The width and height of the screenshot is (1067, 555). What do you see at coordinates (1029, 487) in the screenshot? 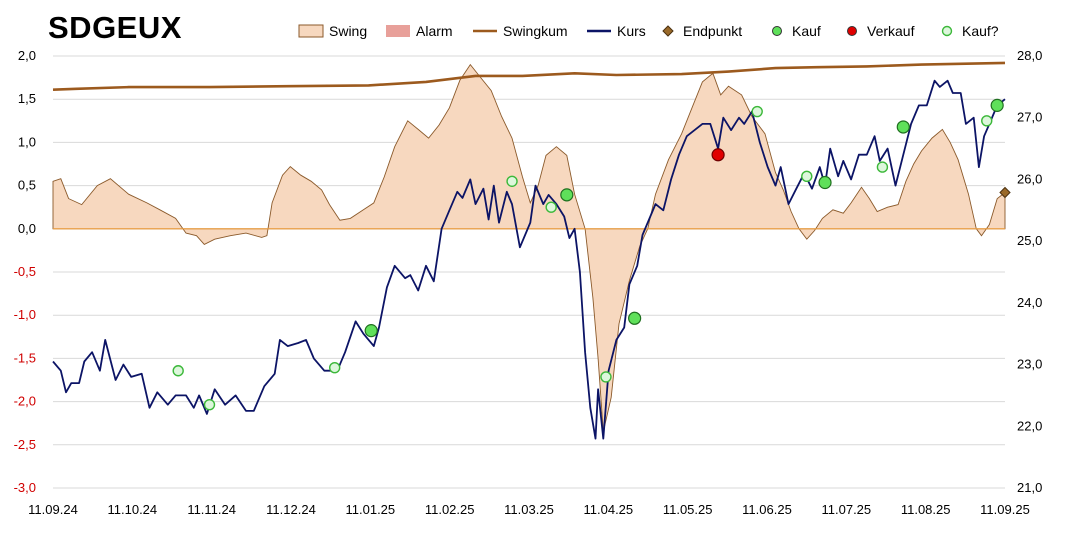
I see `right-tick-label: 21,0` at bounding box center [1029, 487].